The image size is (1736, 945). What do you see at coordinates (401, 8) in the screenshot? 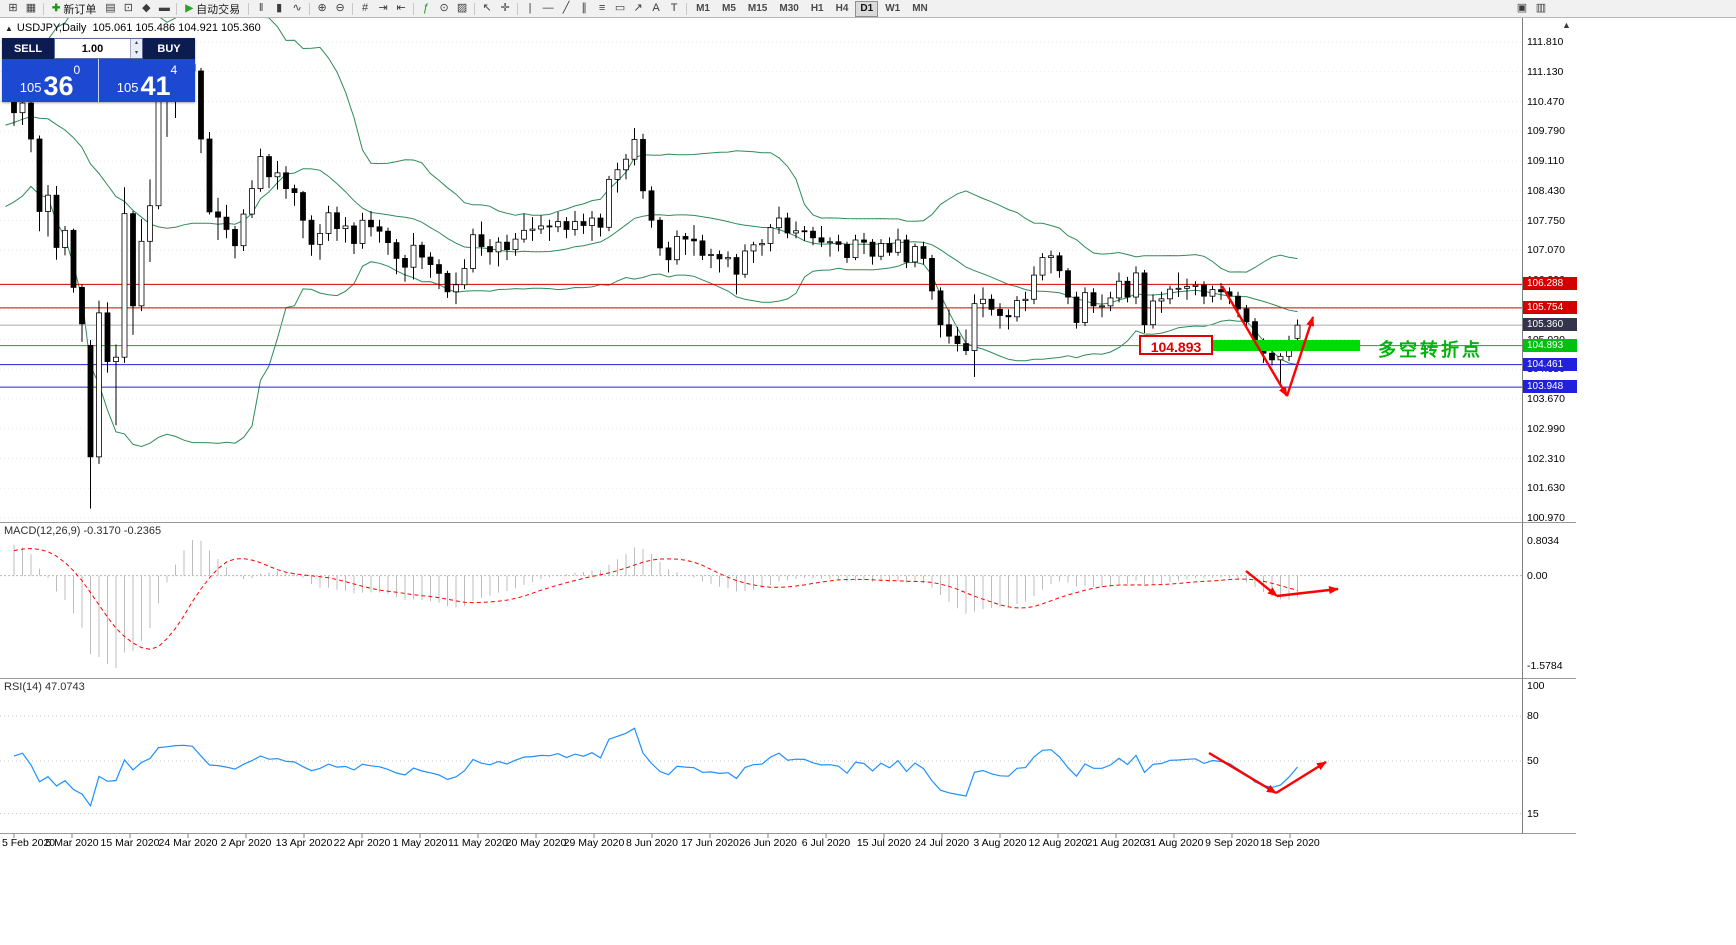
I see `chart-shift-icon: ⇤` at bounding box center [401, 8].